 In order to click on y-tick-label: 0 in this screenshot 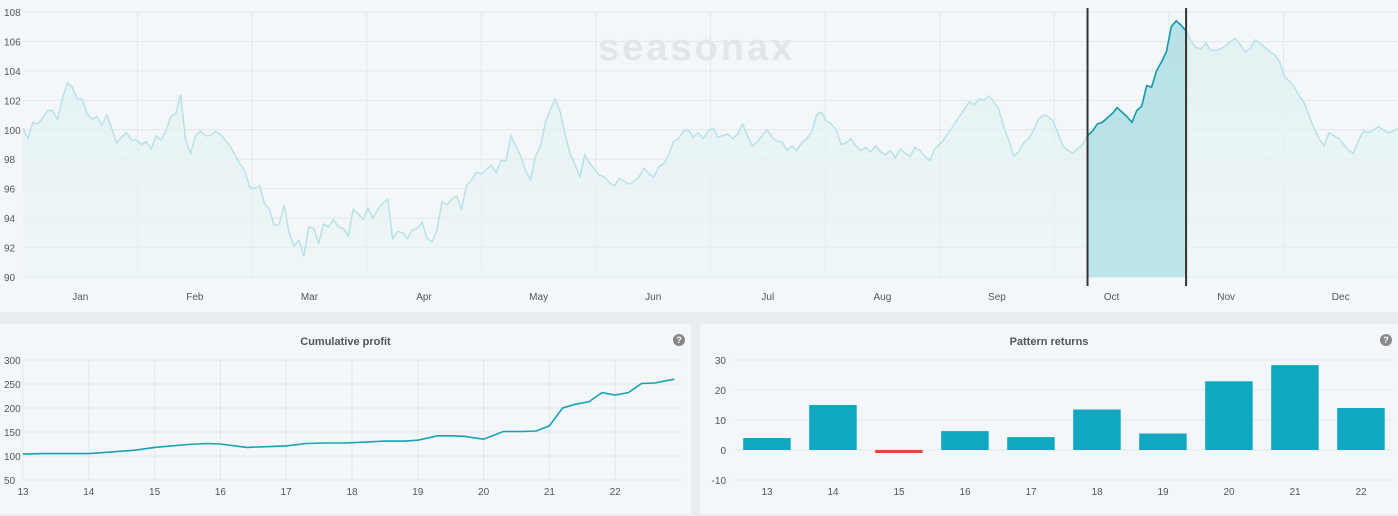, I will do `click(723, 451)`.